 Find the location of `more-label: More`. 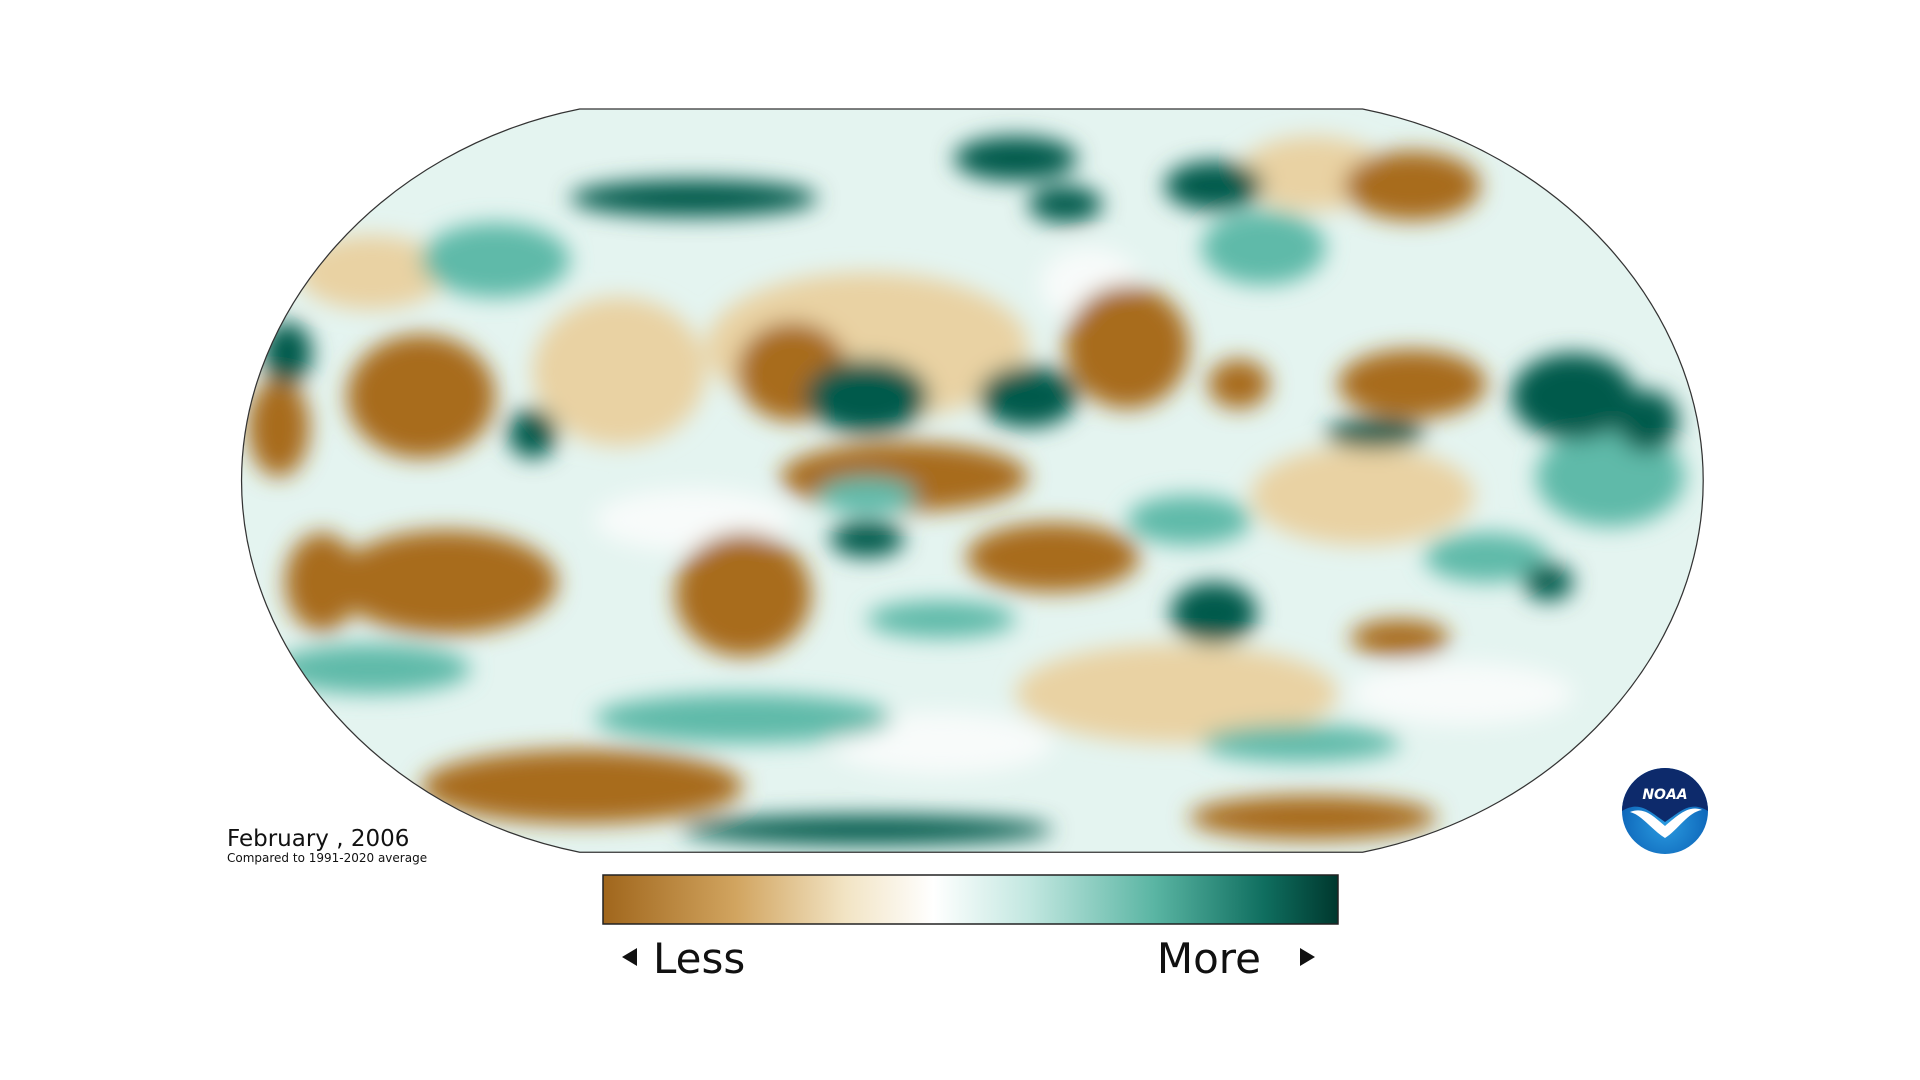

more-label: More is located at coordinates (1209, 958).